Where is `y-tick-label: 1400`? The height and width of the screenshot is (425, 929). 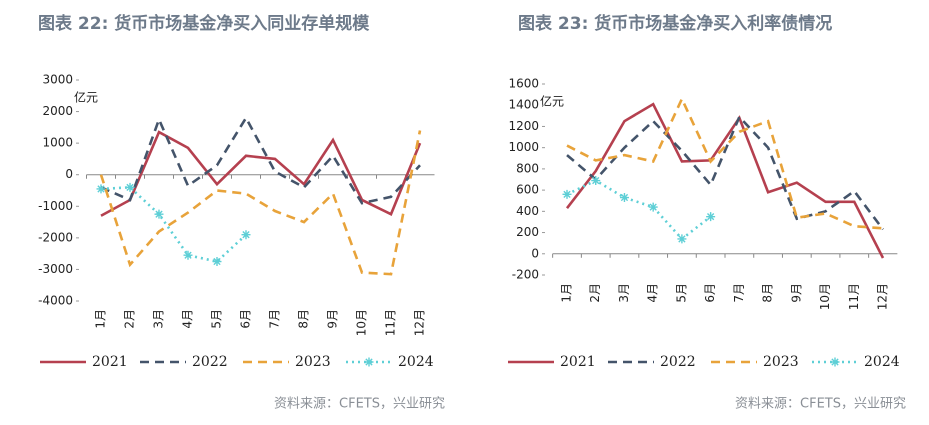
y-tick-label: 1400 is located at coordinates (523, 105).